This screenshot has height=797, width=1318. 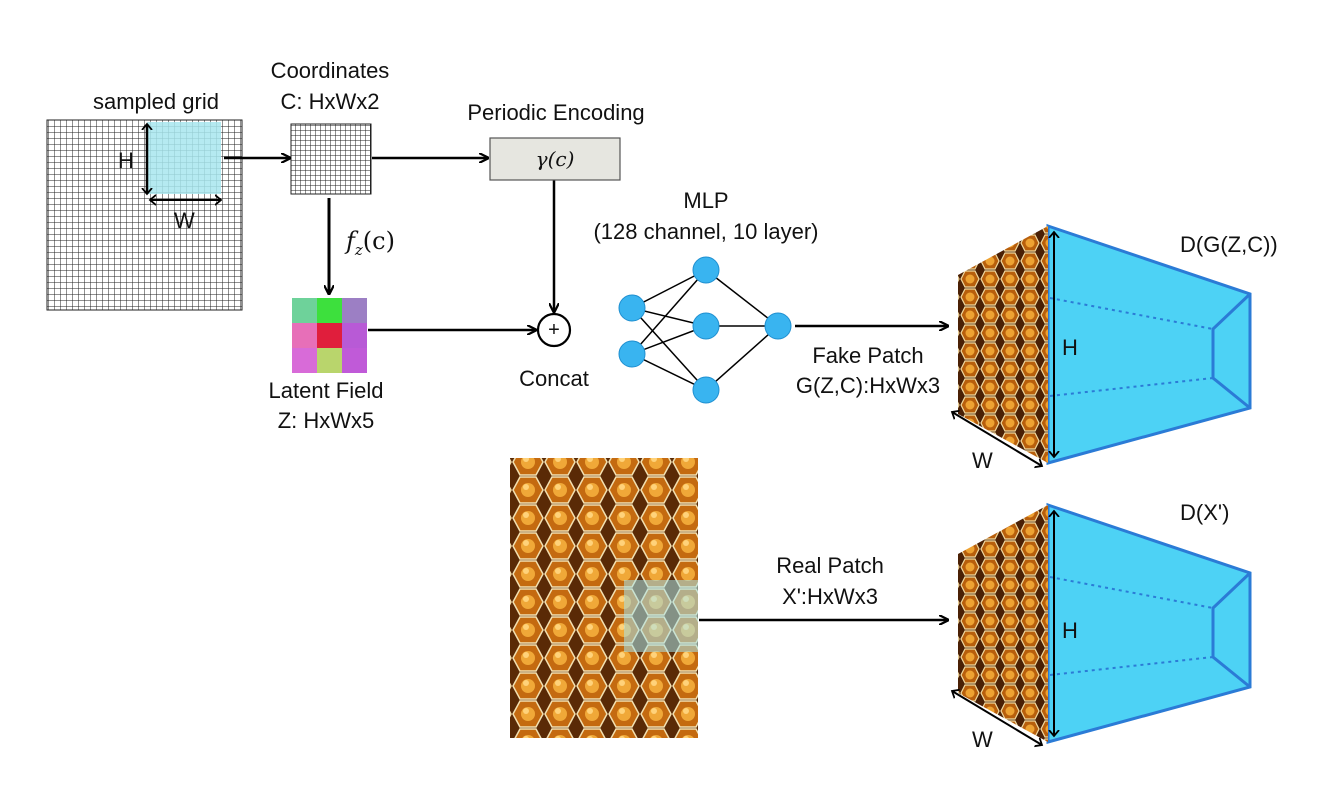 I want to click on encoding-box, so click(x=555, y=159).